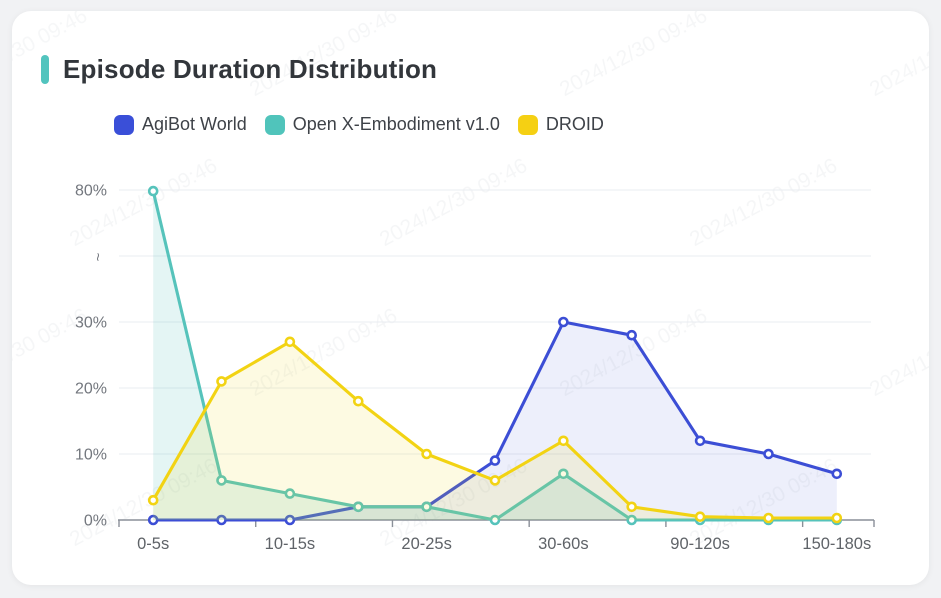 Image resolution: width=941 pixels, height=598 pixels. Describe the element at coordinates (527, 124) in the screenshot. I see `legend-swatch-yellow` at that location.